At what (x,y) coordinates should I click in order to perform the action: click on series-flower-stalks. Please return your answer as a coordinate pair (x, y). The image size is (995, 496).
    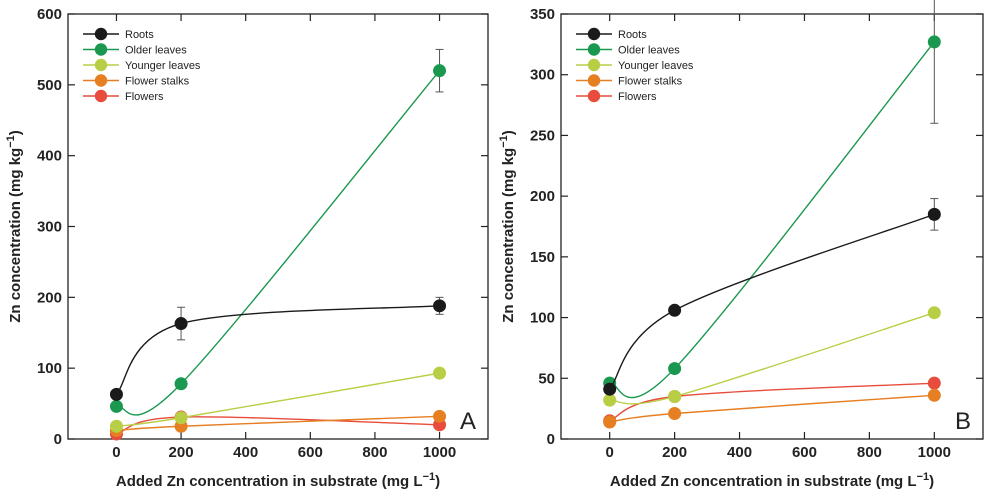
    Looking at the image, I should click on (772, 408).